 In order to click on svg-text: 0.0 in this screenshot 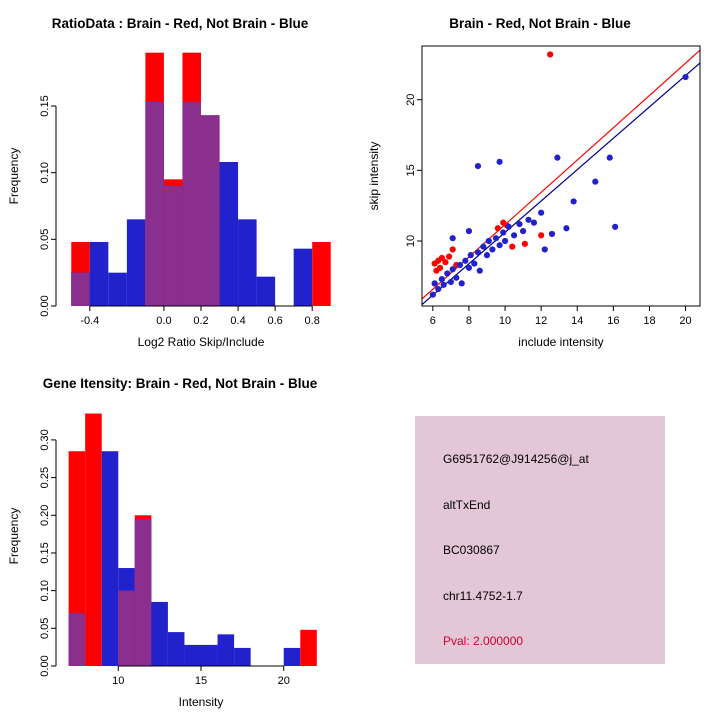, I will do `click(163, 321)`.